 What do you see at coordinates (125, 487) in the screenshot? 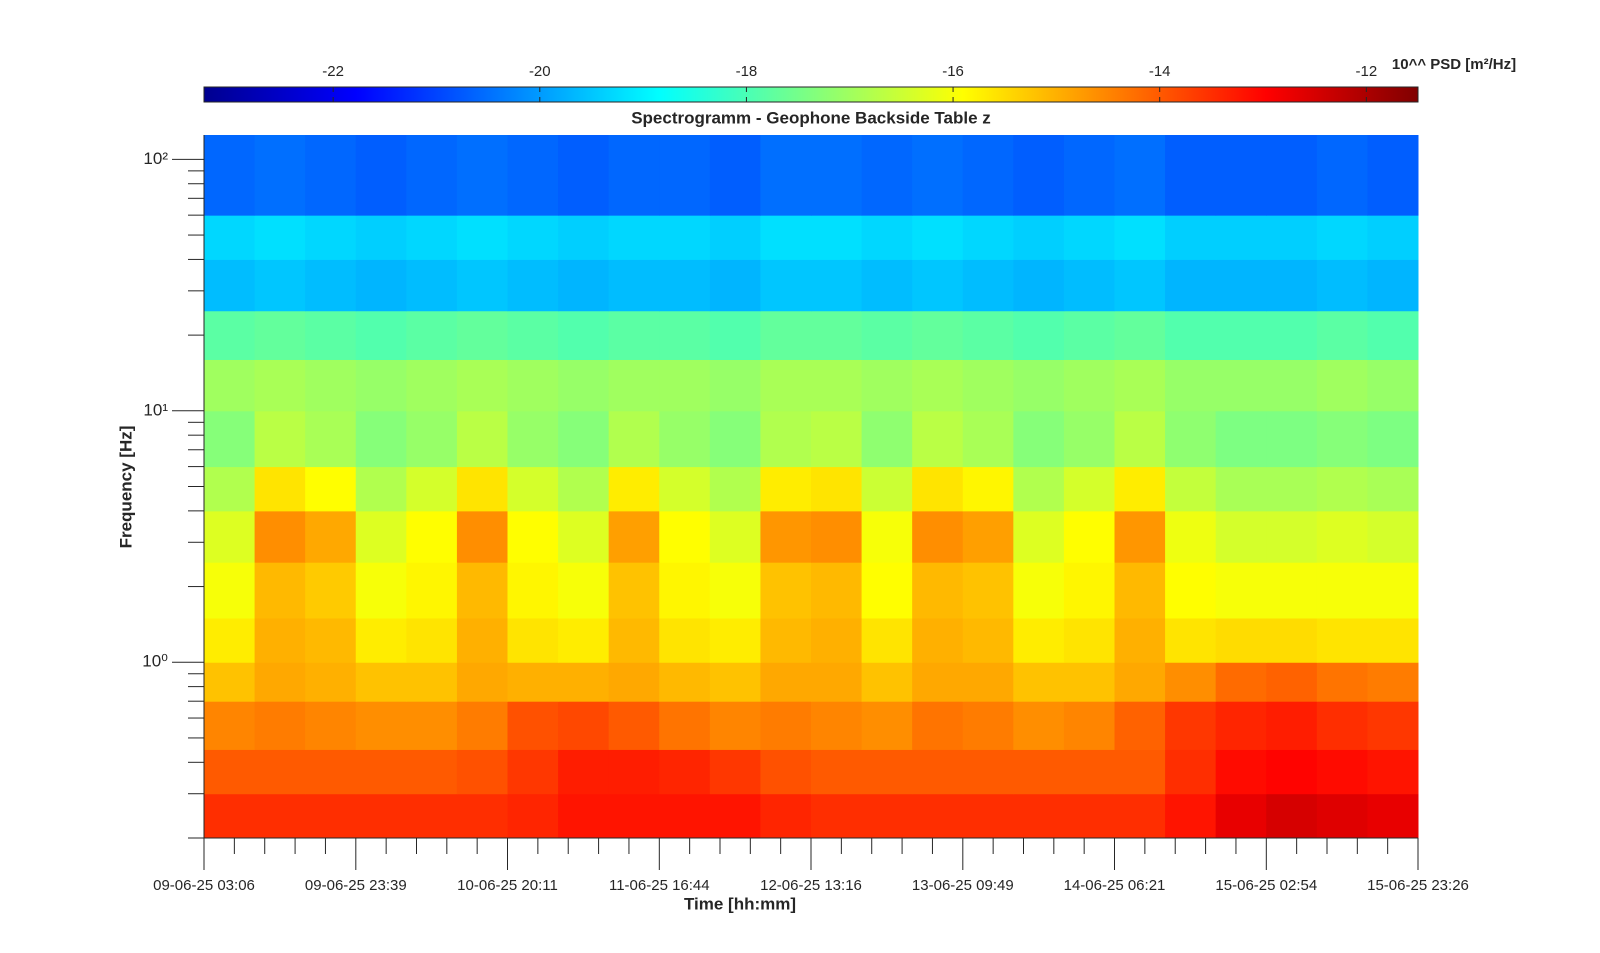
I see `y-axis-label: Frequency [Hz]` at bounding box center [125, 487].